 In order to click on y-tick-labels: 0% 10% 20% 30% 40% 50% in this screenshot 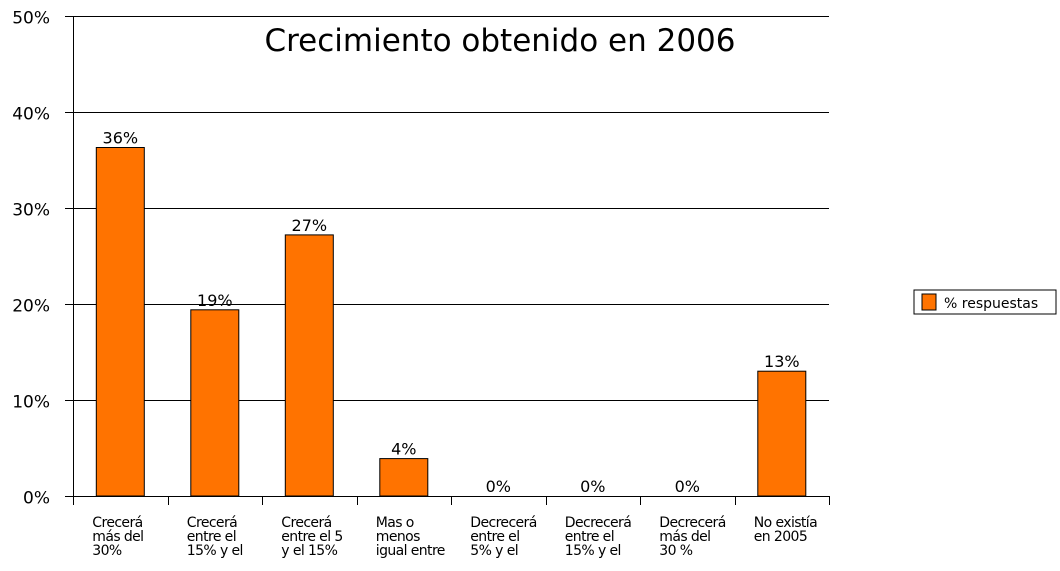, I will do `click(31, 259)`.